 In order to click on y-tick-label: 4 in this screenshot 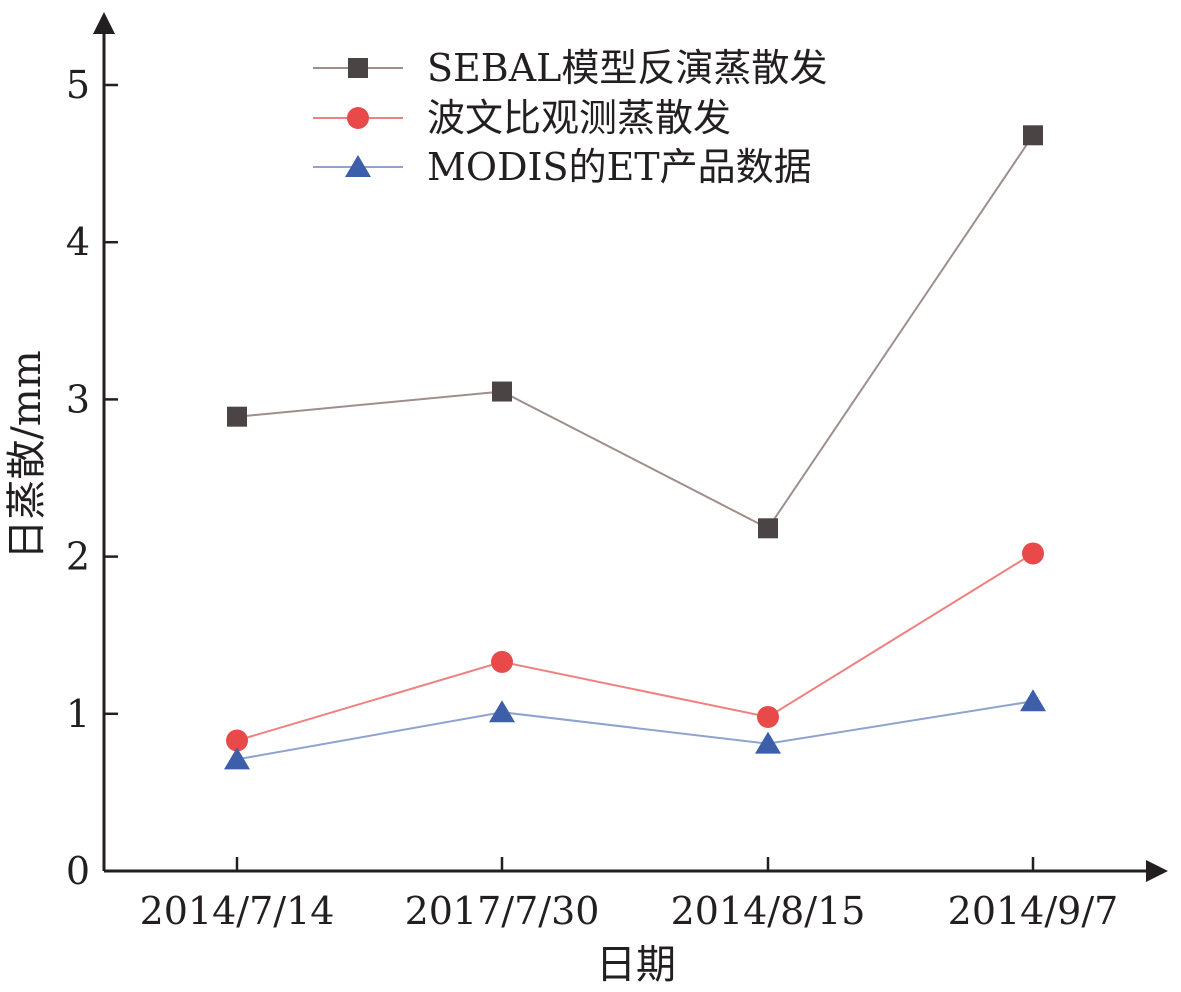, I will do `click(78, 242)`.